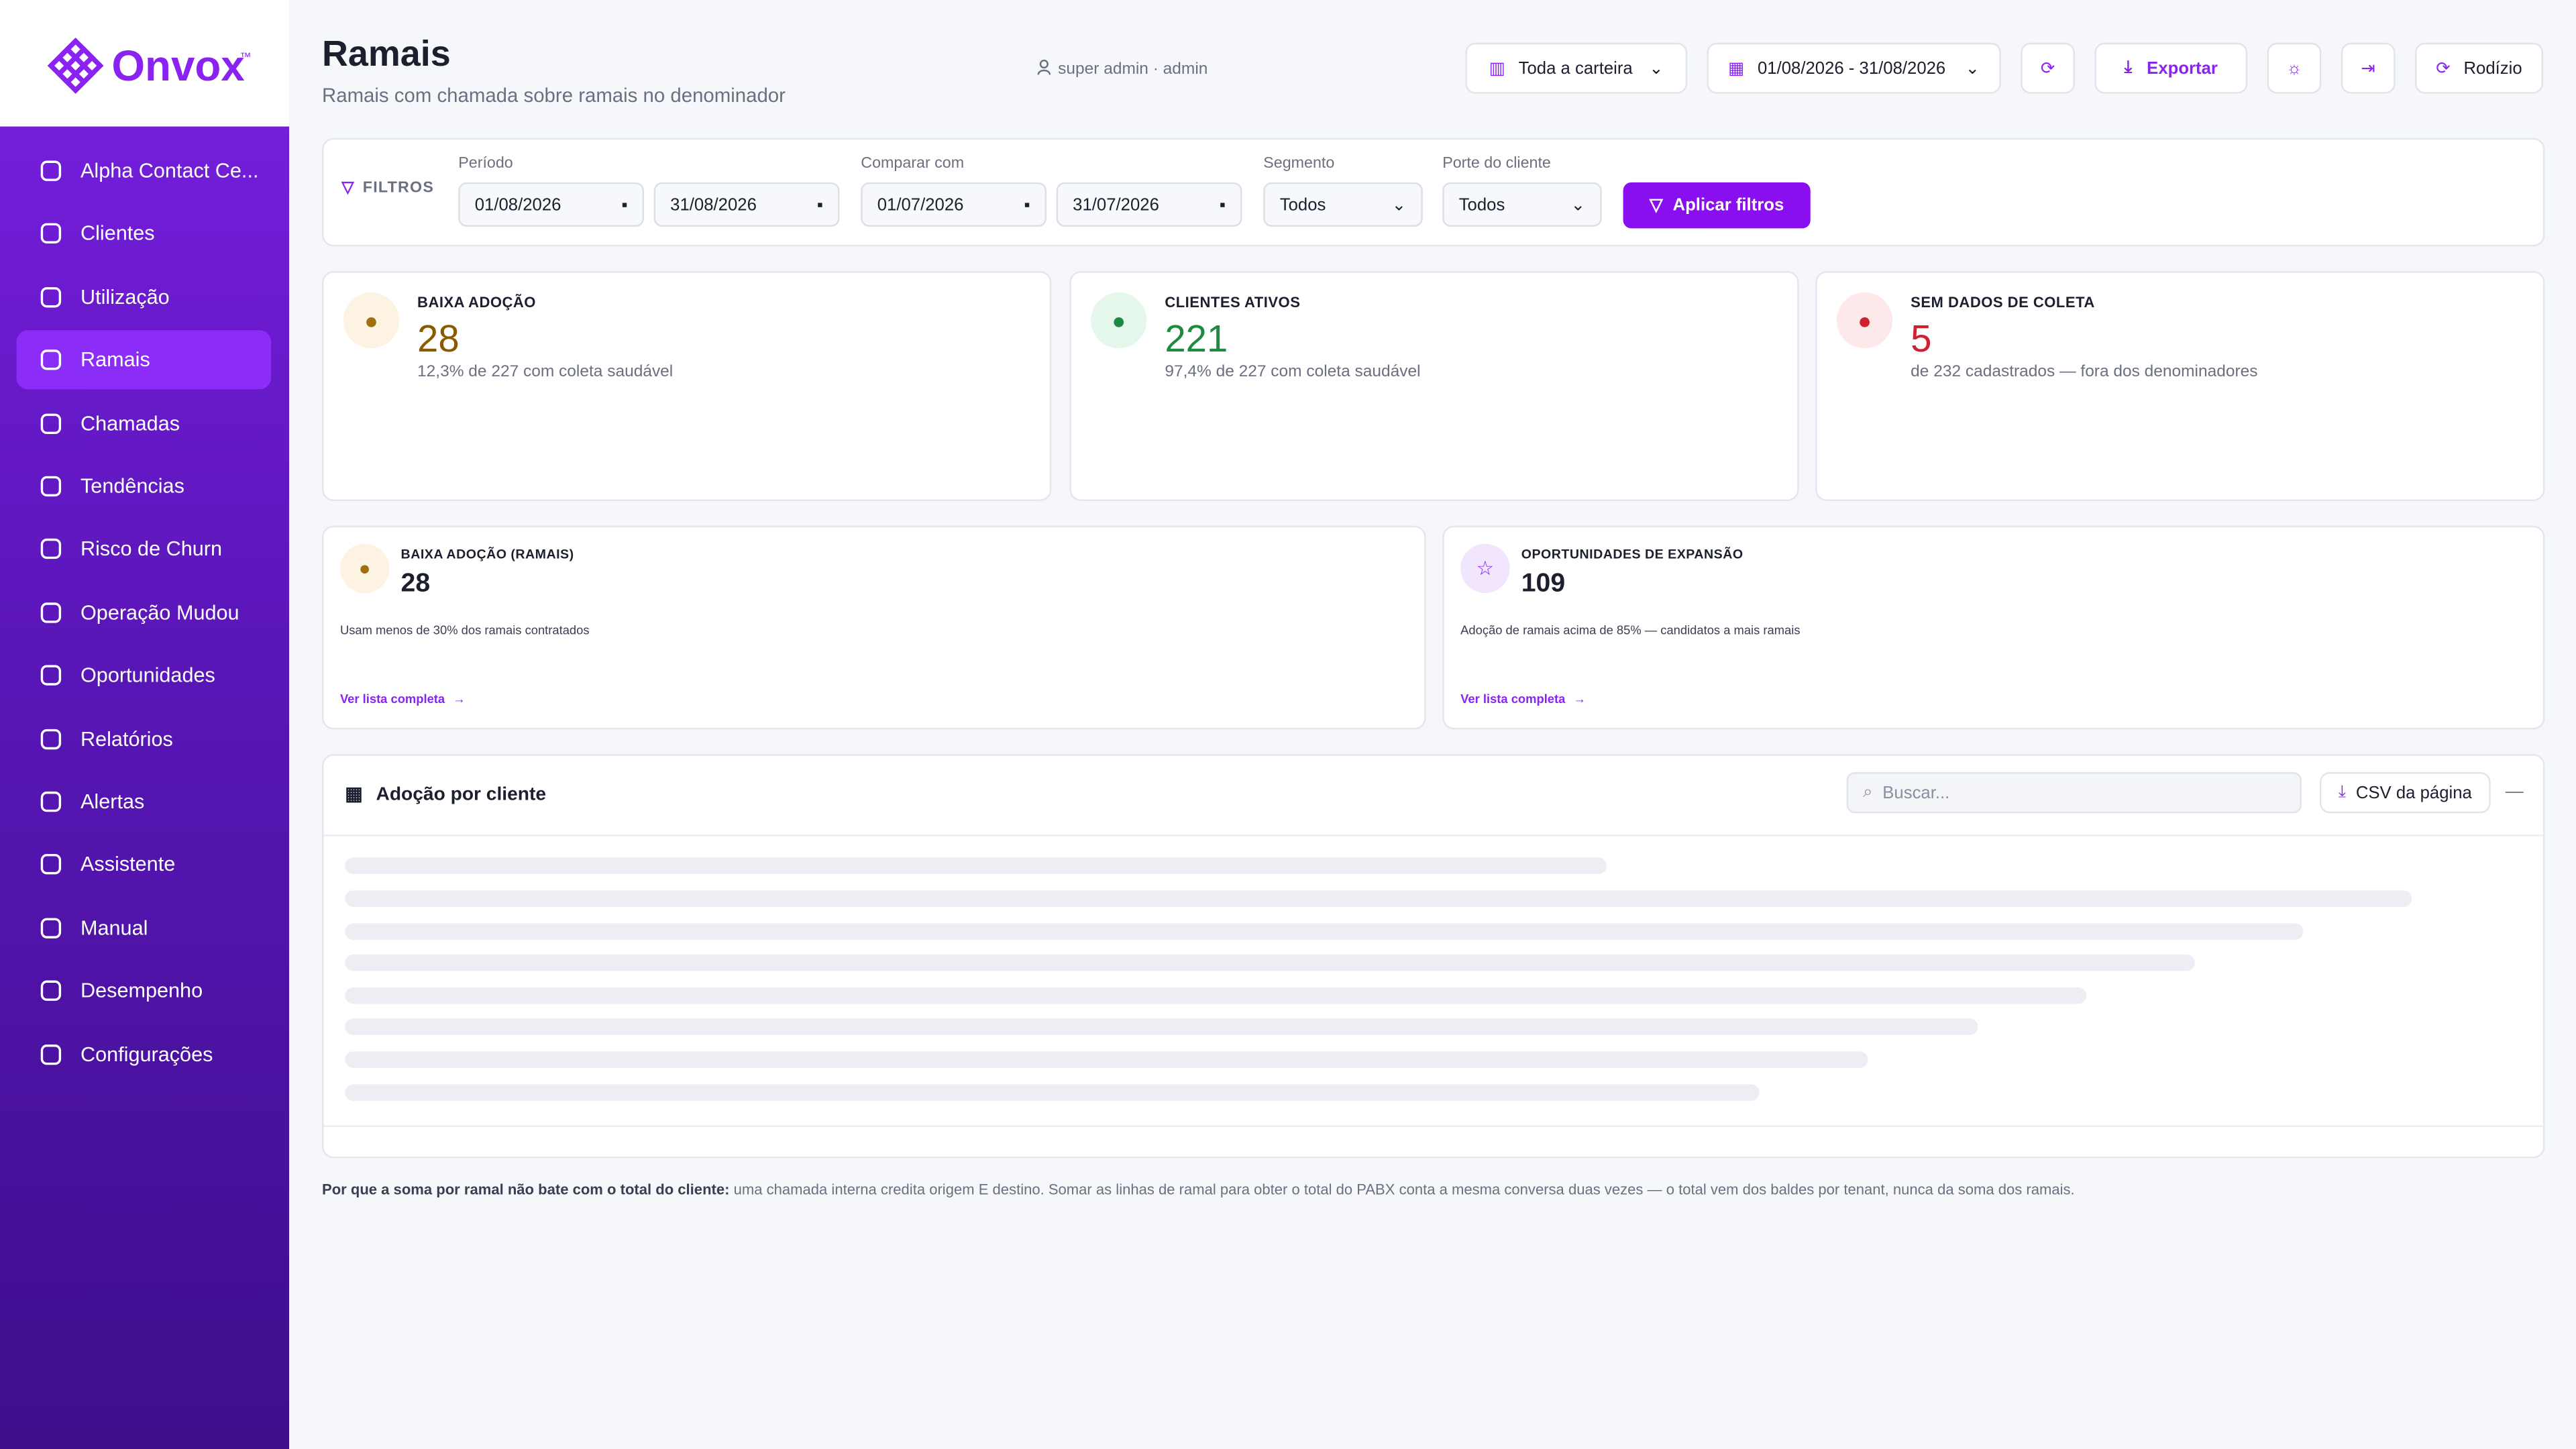 The image size is (2576, 1449). I want to click on logo: Onvox ™, so click(145, 63).